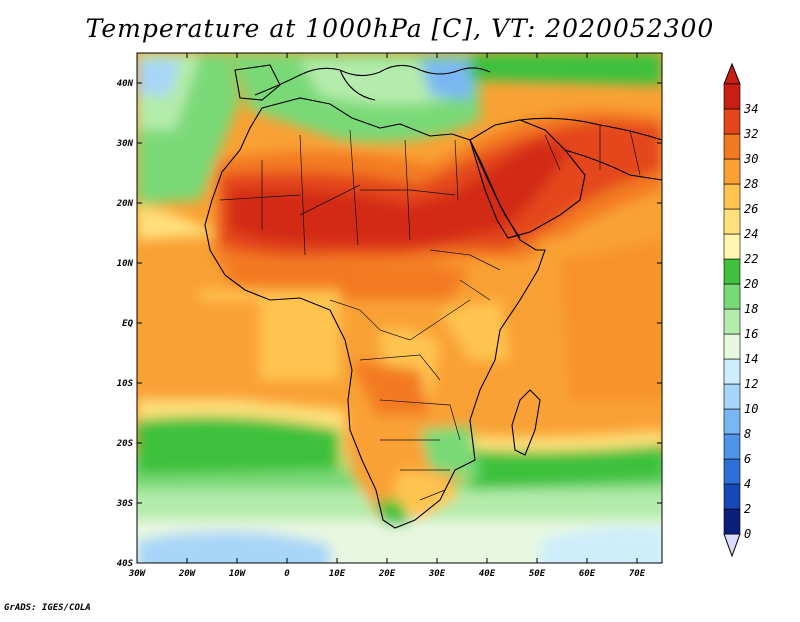  I want to click on colorbar-label: 14, so click(751, 359).